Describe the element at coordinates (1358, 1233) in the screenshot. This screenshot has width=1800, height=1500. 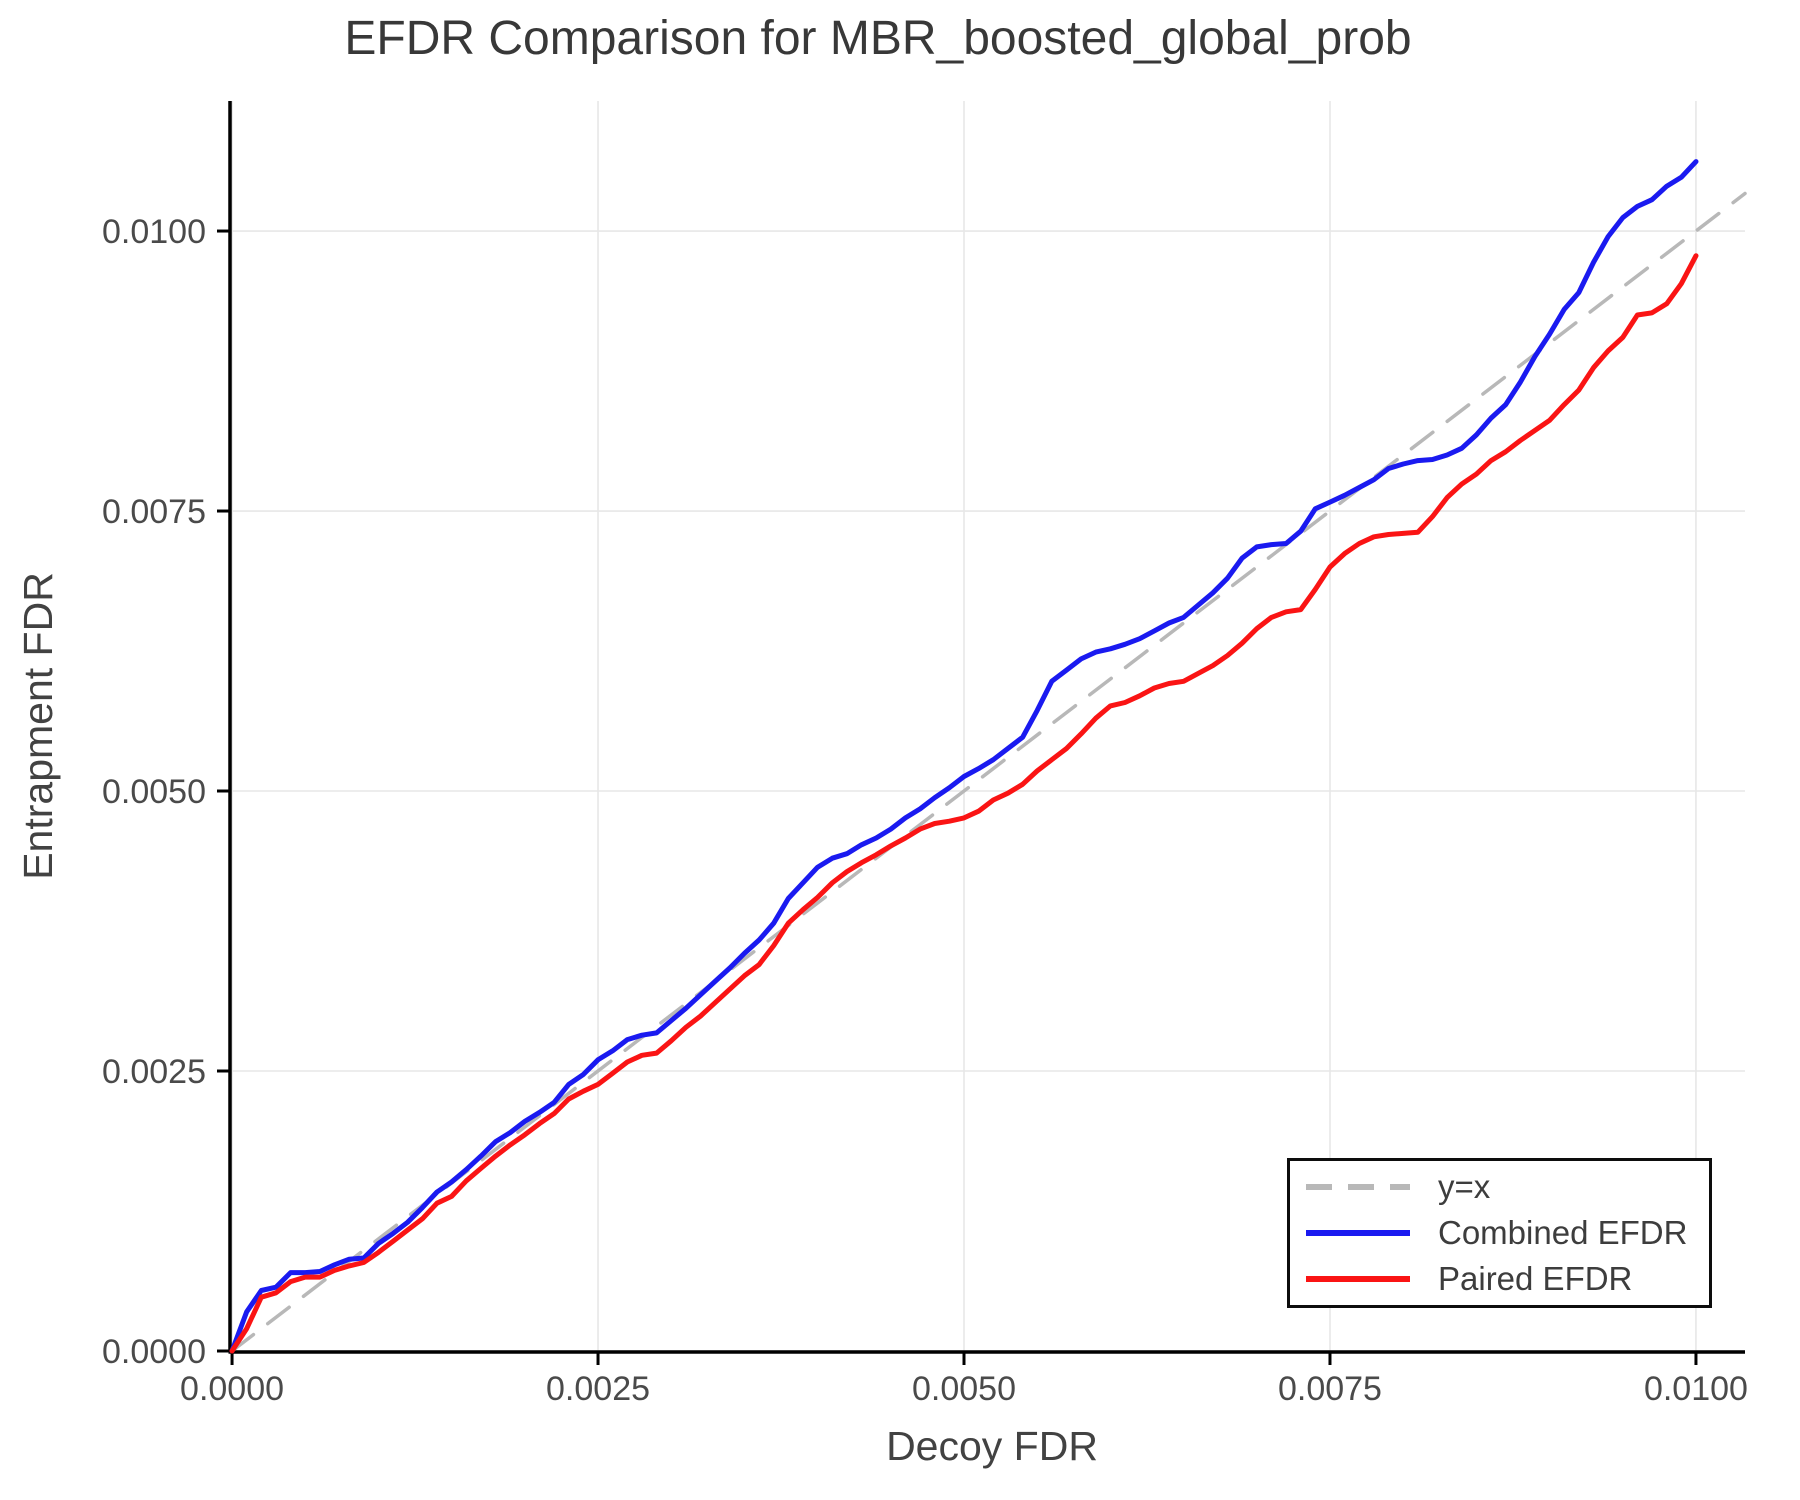
I see `combined-line-sample-icon` at that location.